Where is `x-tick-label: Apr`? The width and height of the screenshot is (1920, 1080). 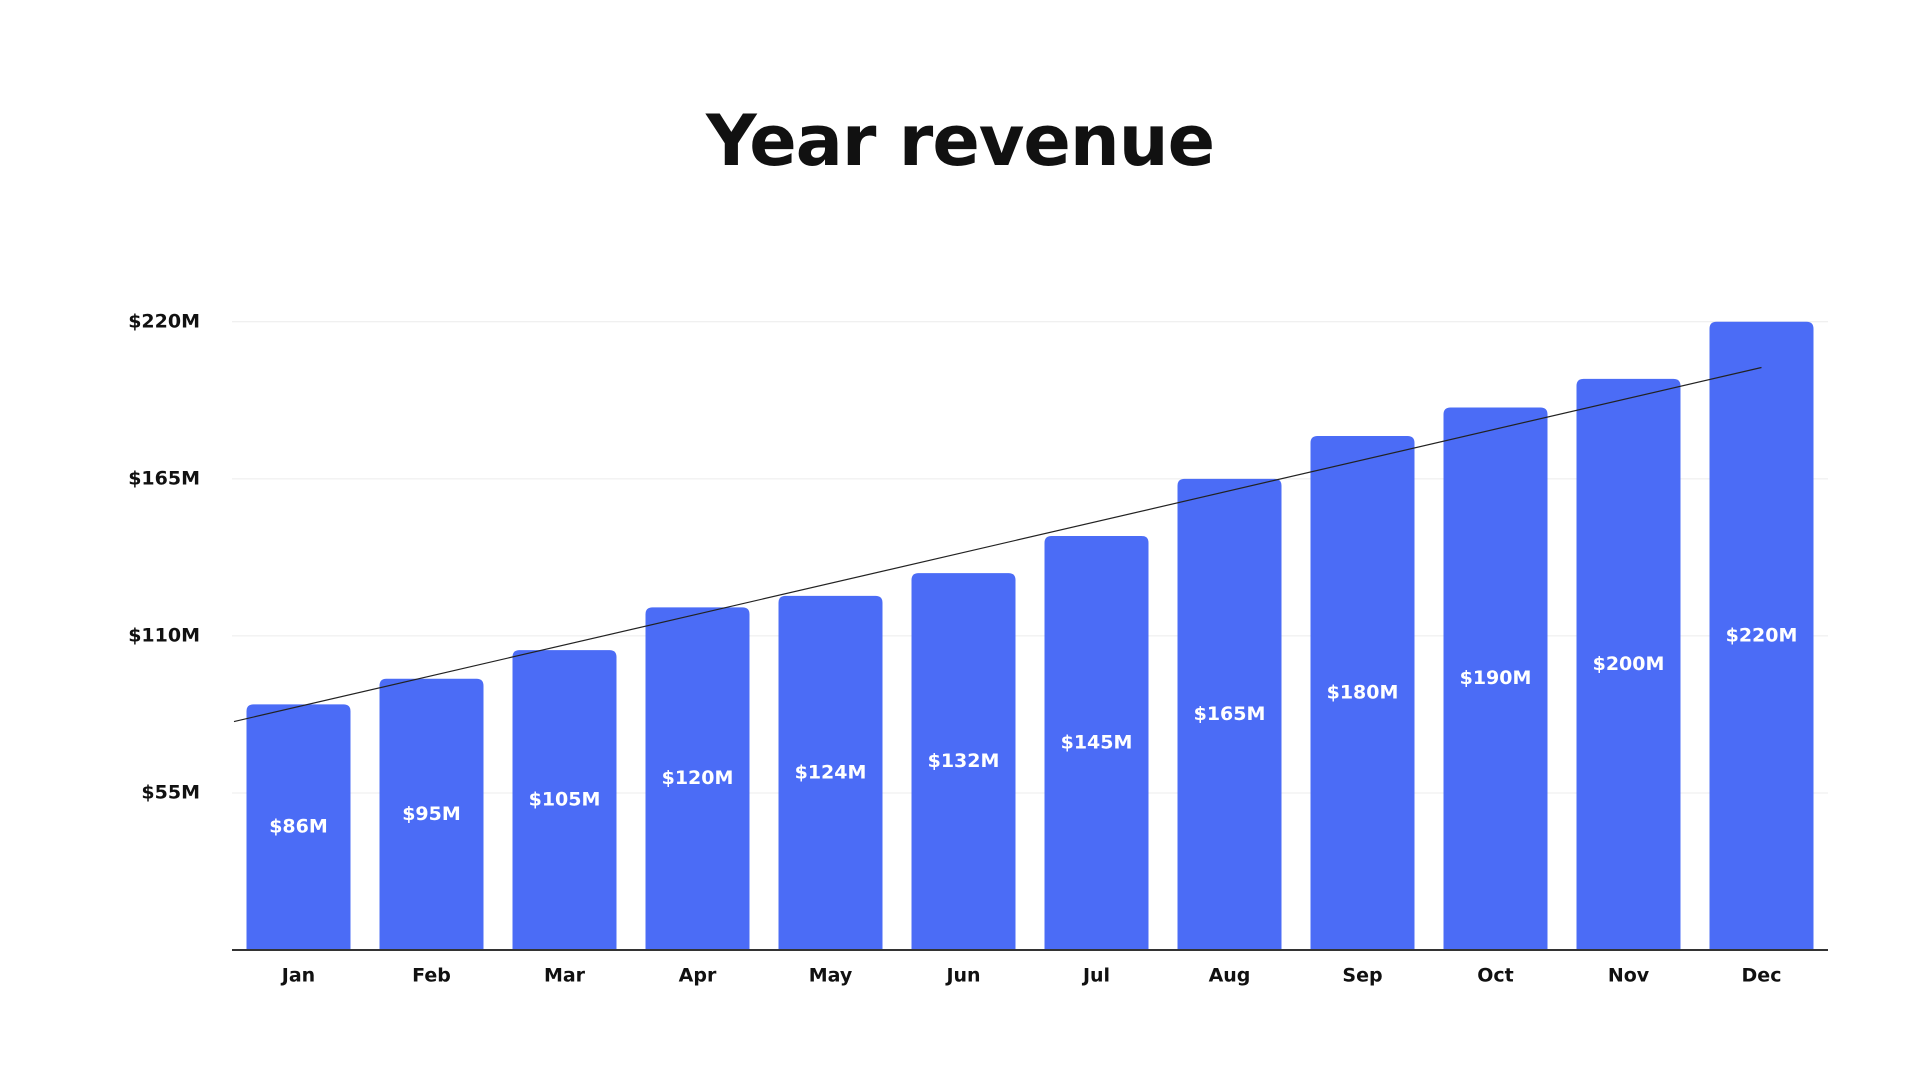
x-tick-label: Apr is located at coordinates (698, 976).